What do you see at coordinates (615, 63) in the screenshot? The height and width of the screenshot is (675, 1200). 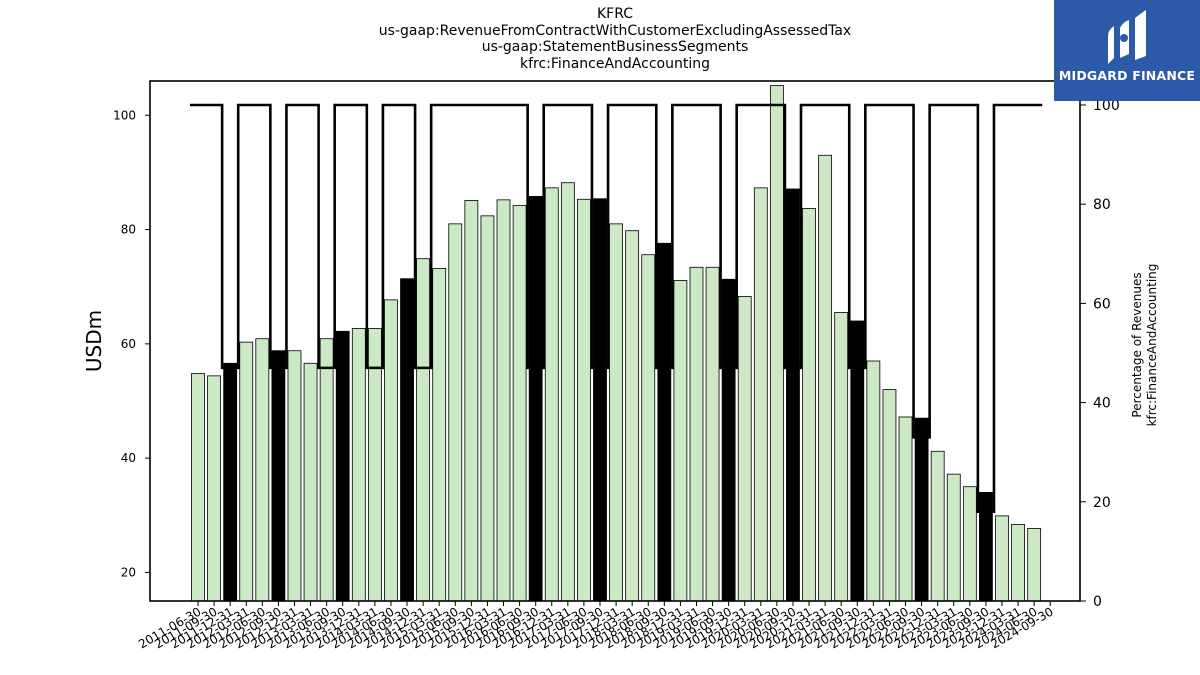 I see `chart-title-line-4: kfrc:FinanceAndAccounting` at bounding box center [615, 63].